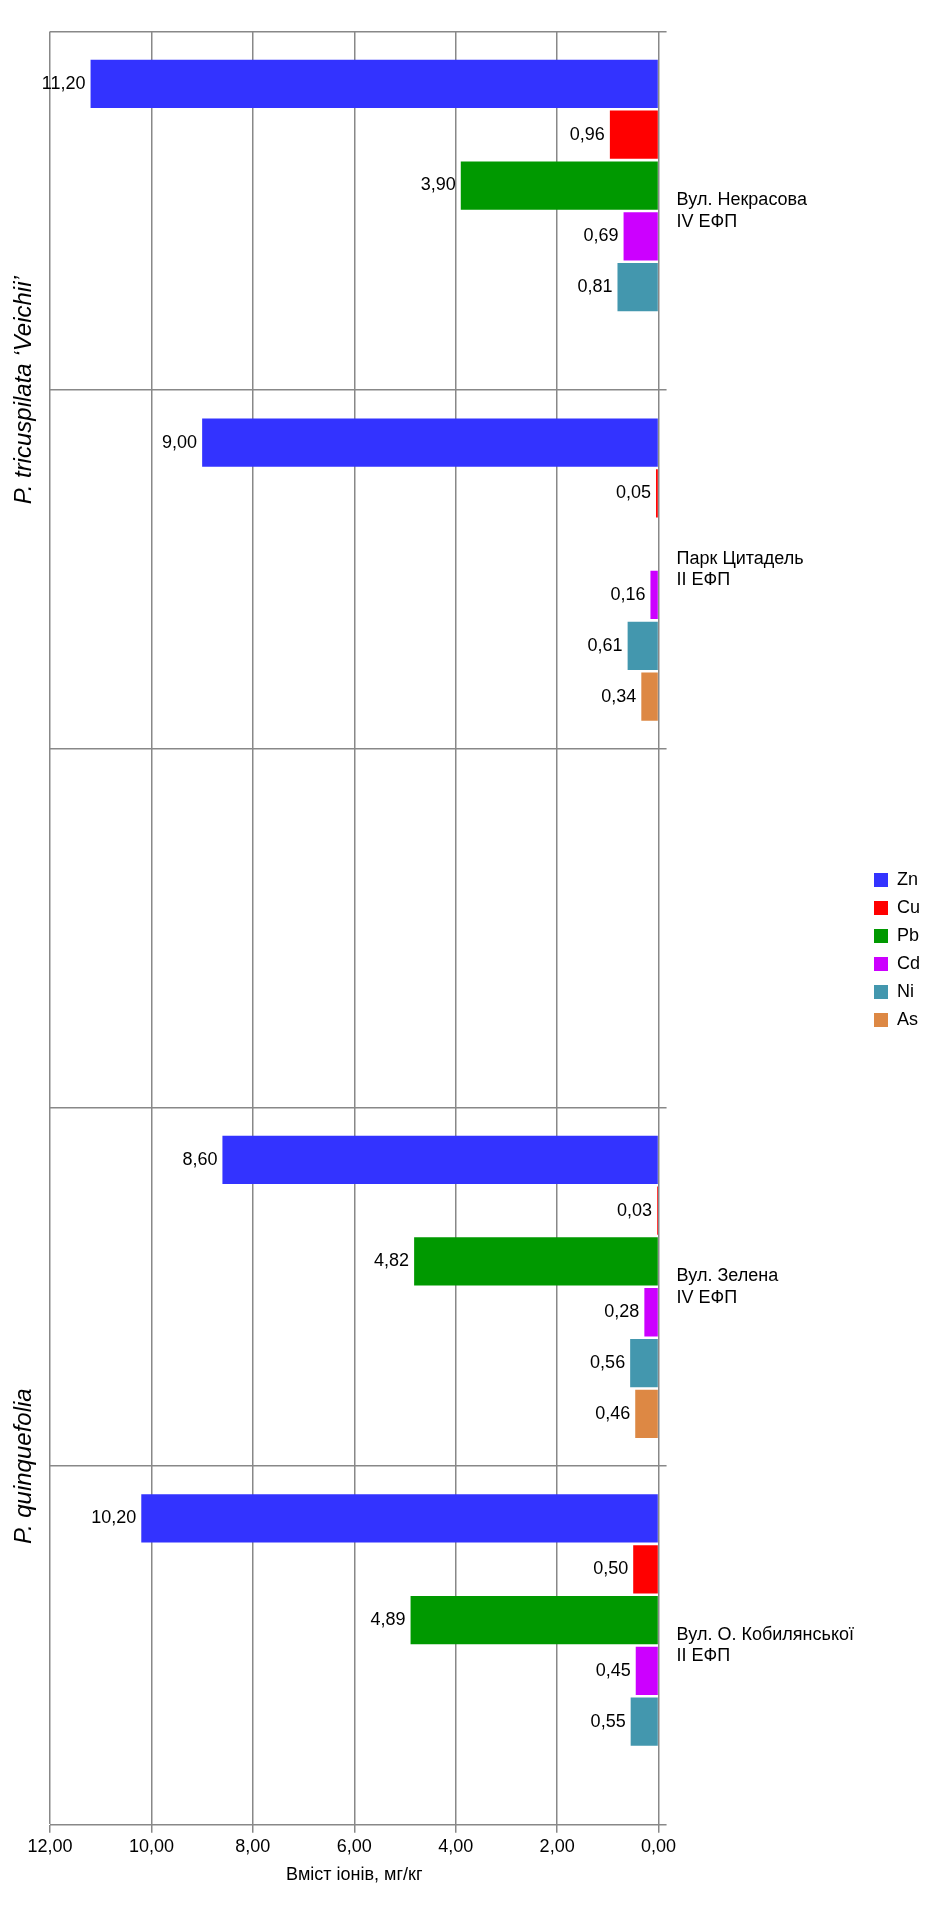 This screenshot has height=1921, width=940. I want to click on y-tick-label: Вул. Зелена IV ЕФП, so click(728, 1286).